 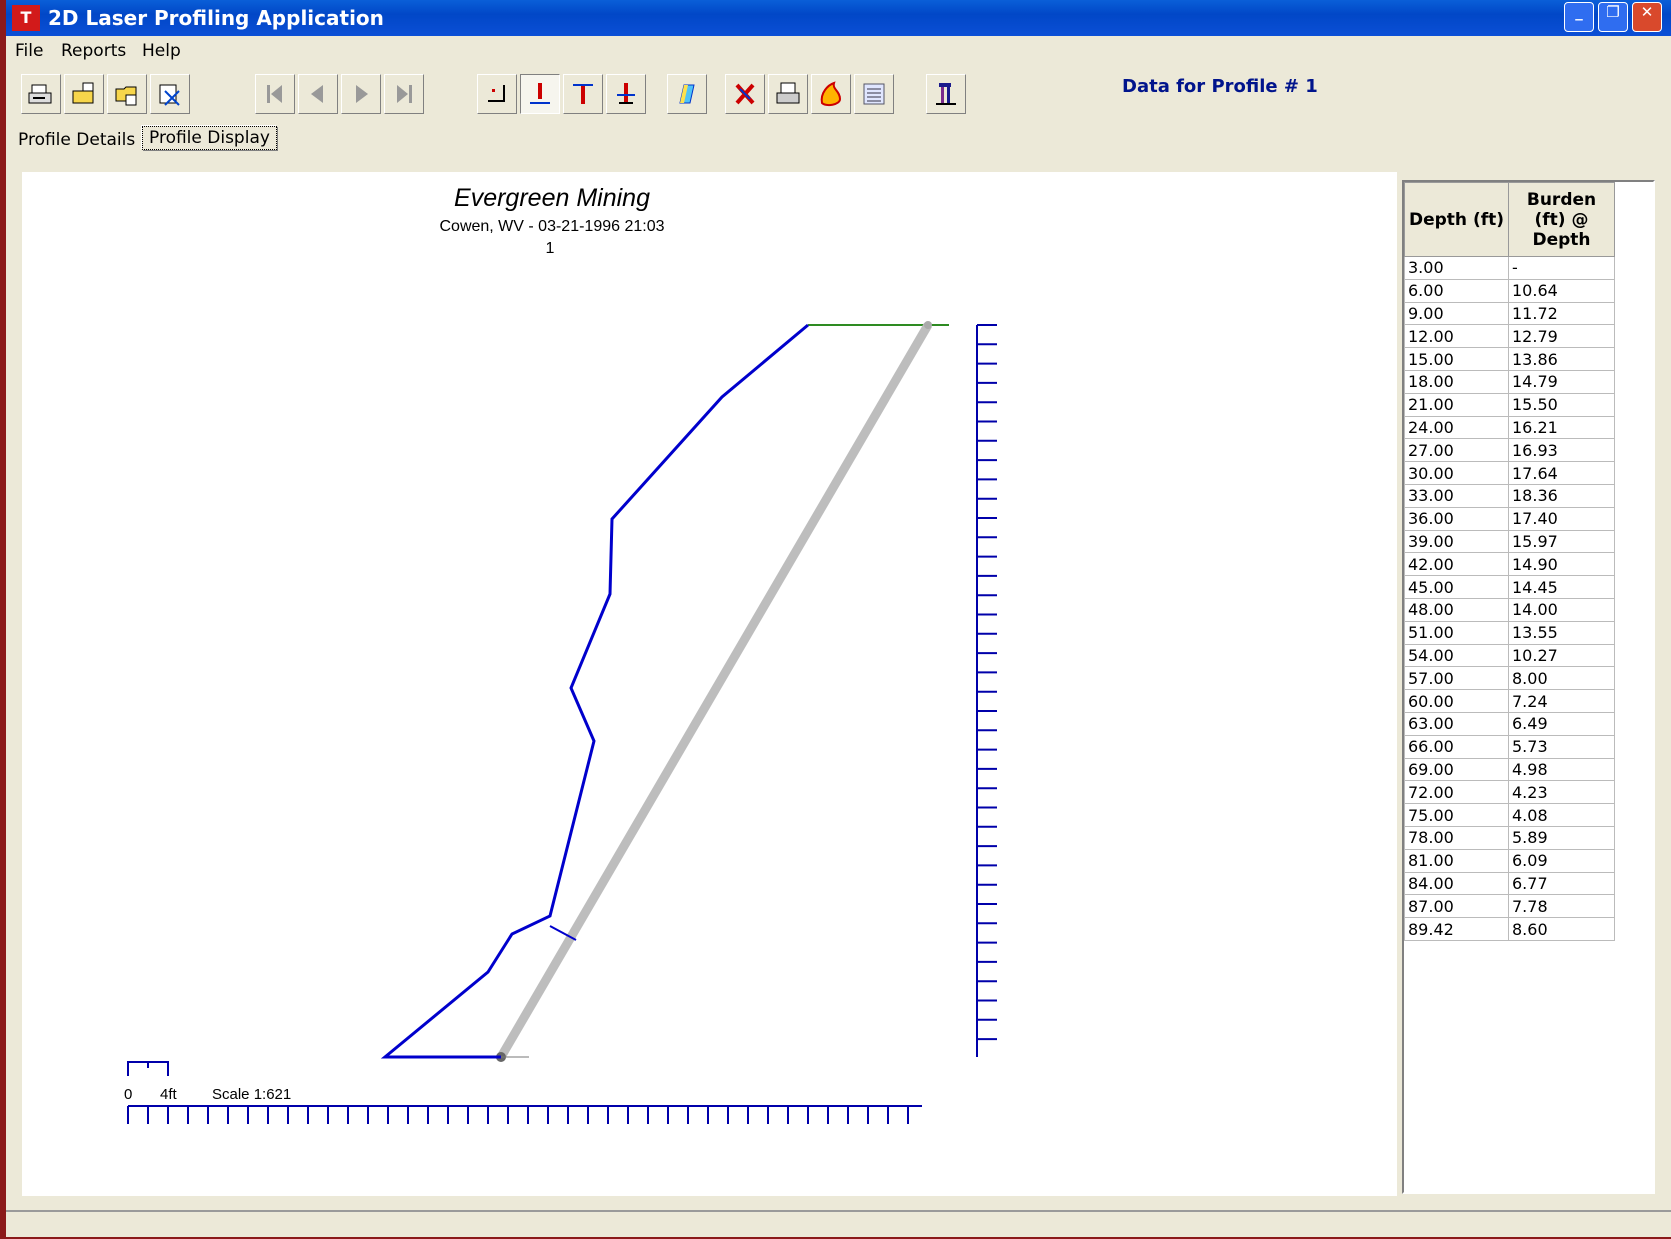 I want to click on list-icon, so click(x=874, y=94).